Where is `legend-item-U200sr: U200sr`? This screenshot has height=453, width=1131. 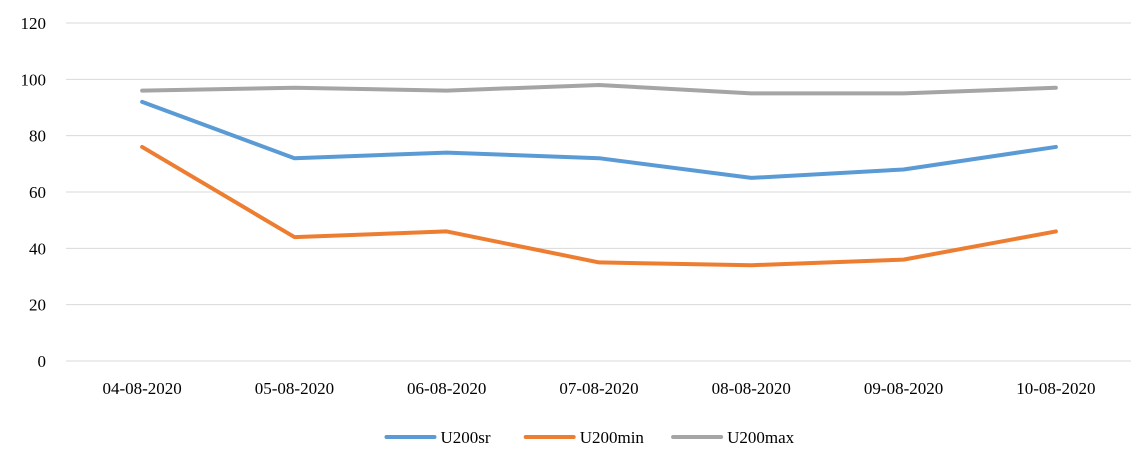
legend-item-U200sr: U200sr is located at coordinates (437, 437).